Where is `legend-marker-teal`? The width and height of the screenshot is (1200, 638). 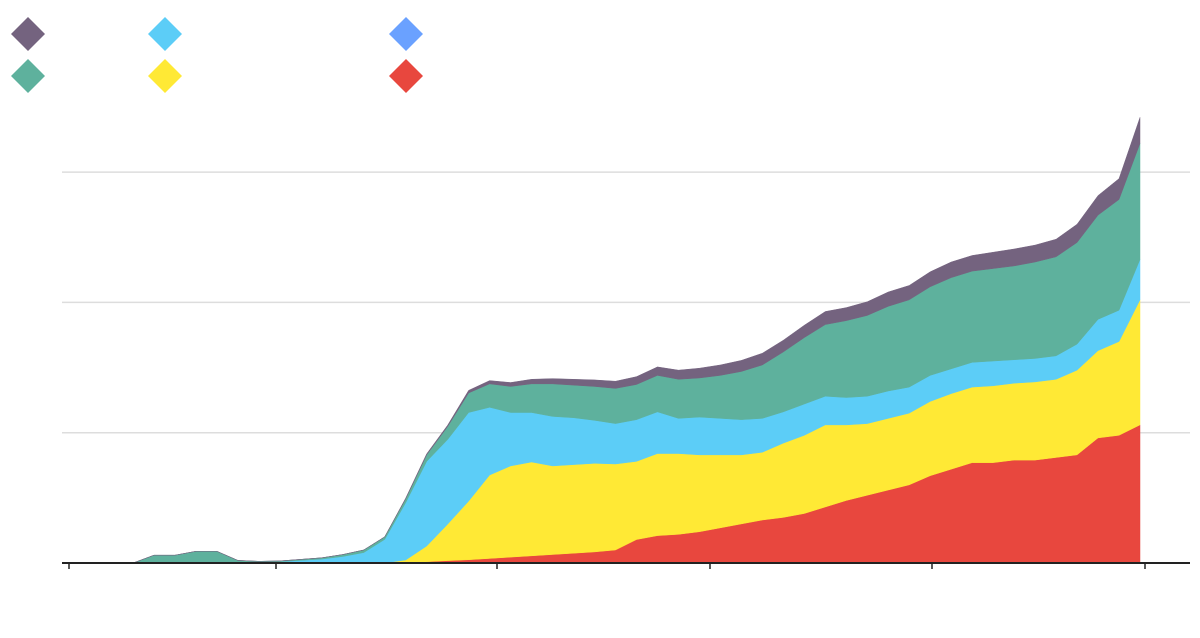 legend-marker-teal is located at coordinates (28, 76).